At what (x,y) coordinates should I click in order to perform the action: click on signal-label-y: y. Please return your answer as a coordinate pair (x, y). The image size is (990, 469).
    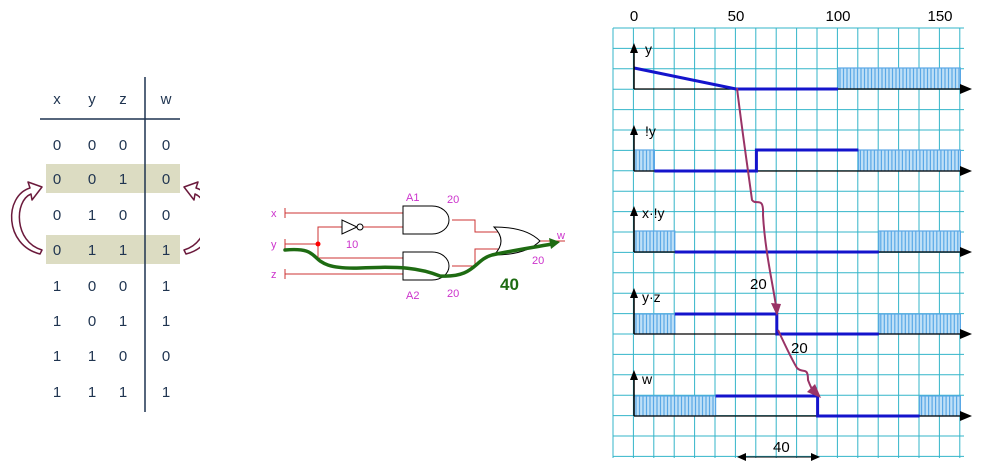
    Looking at the image, I should click on (648, 49).